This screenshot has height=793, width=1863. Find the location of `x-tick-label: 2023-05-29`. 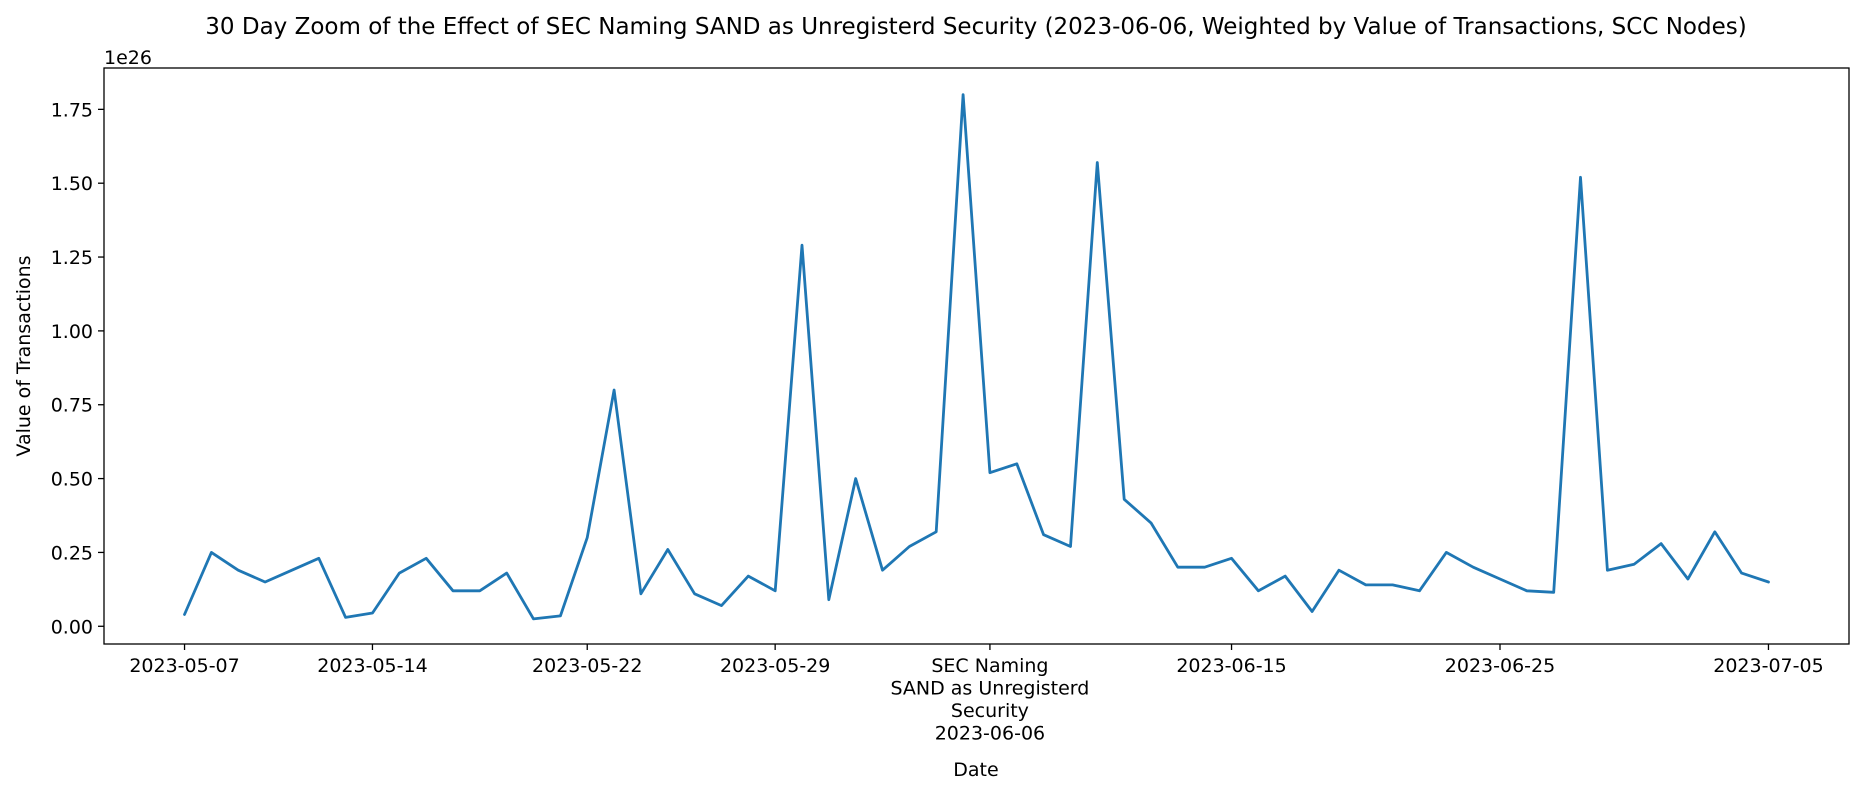

x-tick-label: 2023-05-29 is located at coordinates (775, 666).